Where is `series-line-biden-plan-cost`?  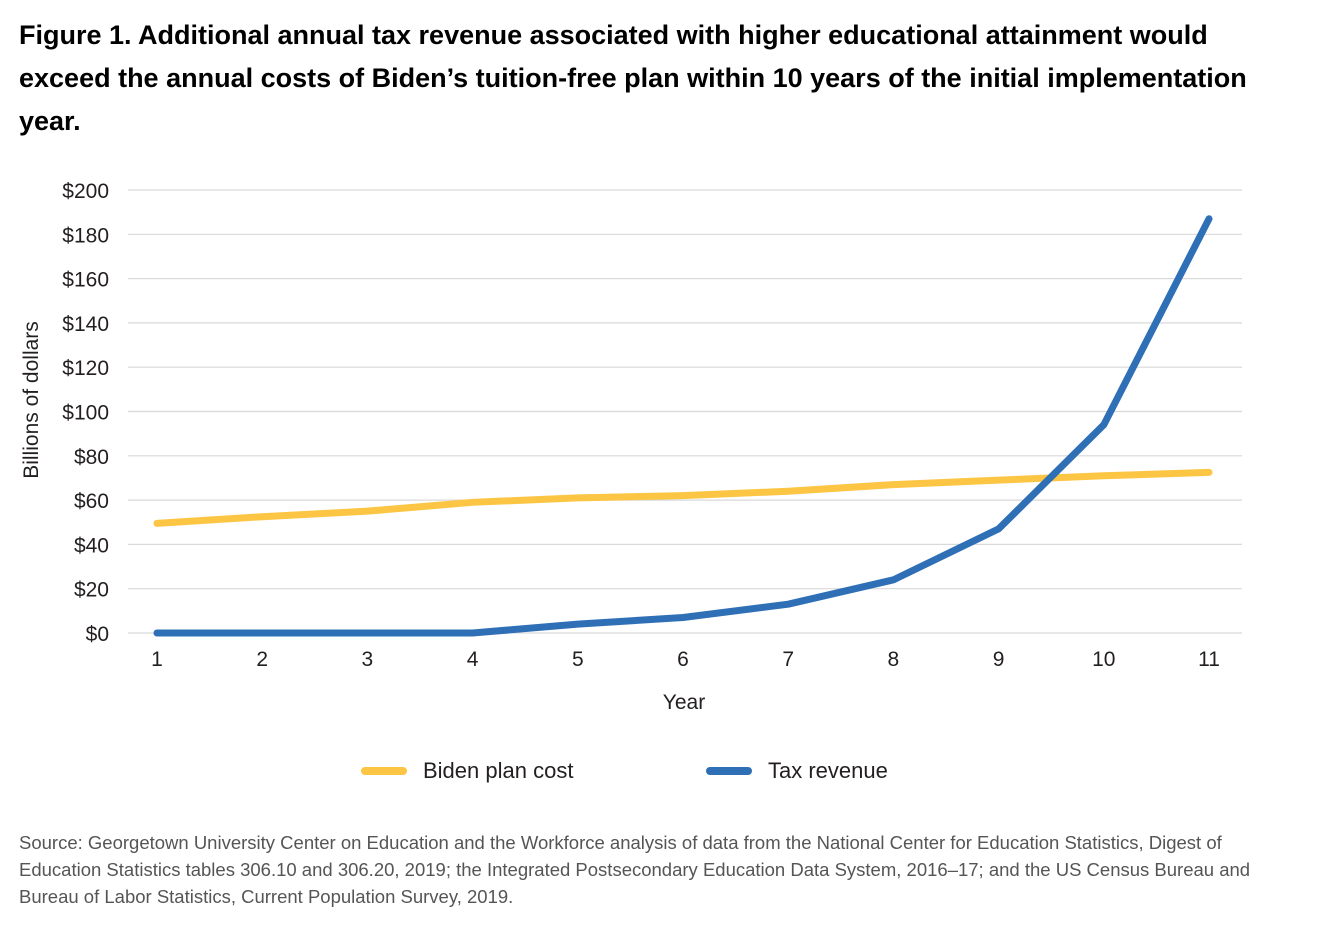 series-line-biden-plan-cost is located at coordinates (683, 497).